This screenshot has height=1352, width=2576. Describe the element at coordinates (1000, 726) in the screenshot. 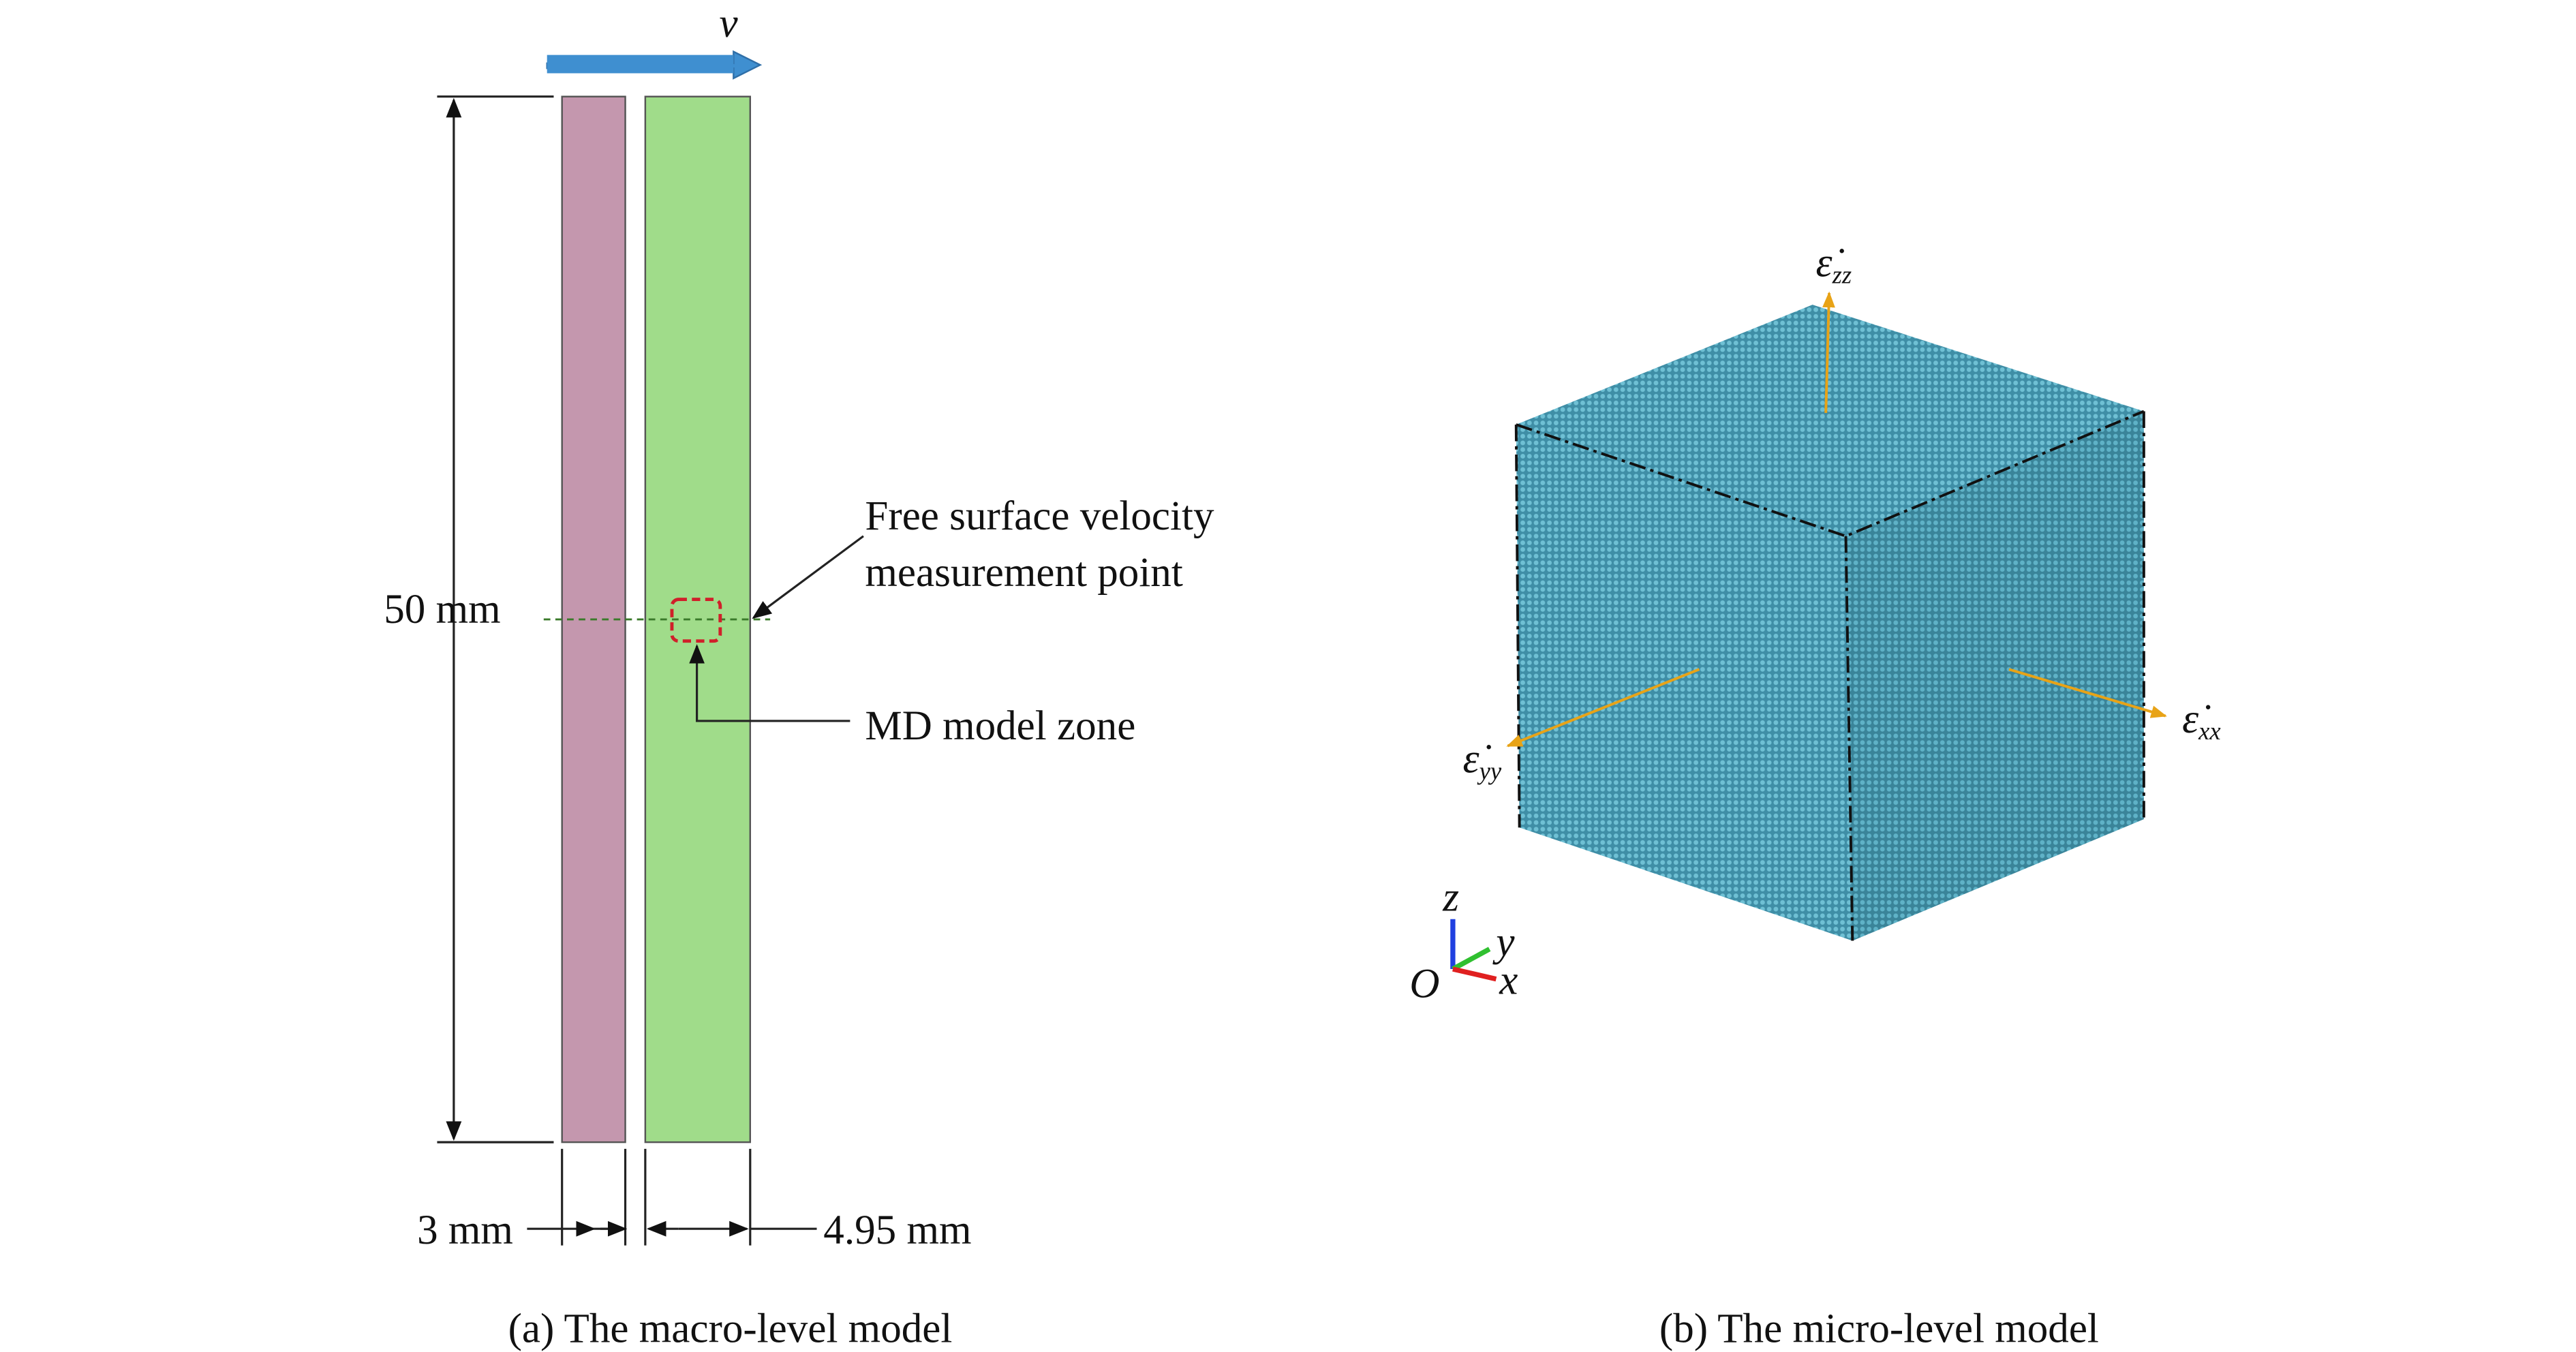

I see `zone-label: MD model zone` at that location.